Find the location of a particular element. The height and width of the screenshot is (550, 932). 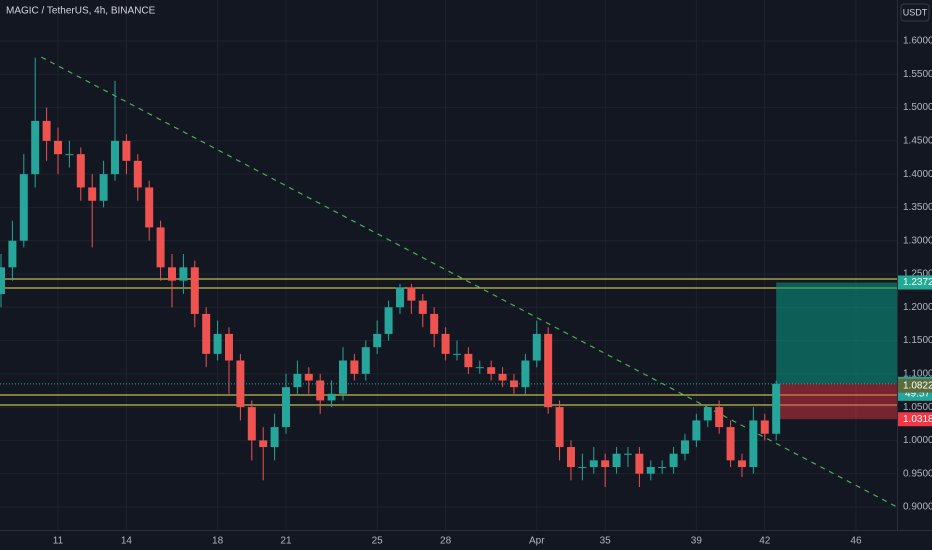

y-tick-label: 1.0000 is located at coordinates (917, 440).